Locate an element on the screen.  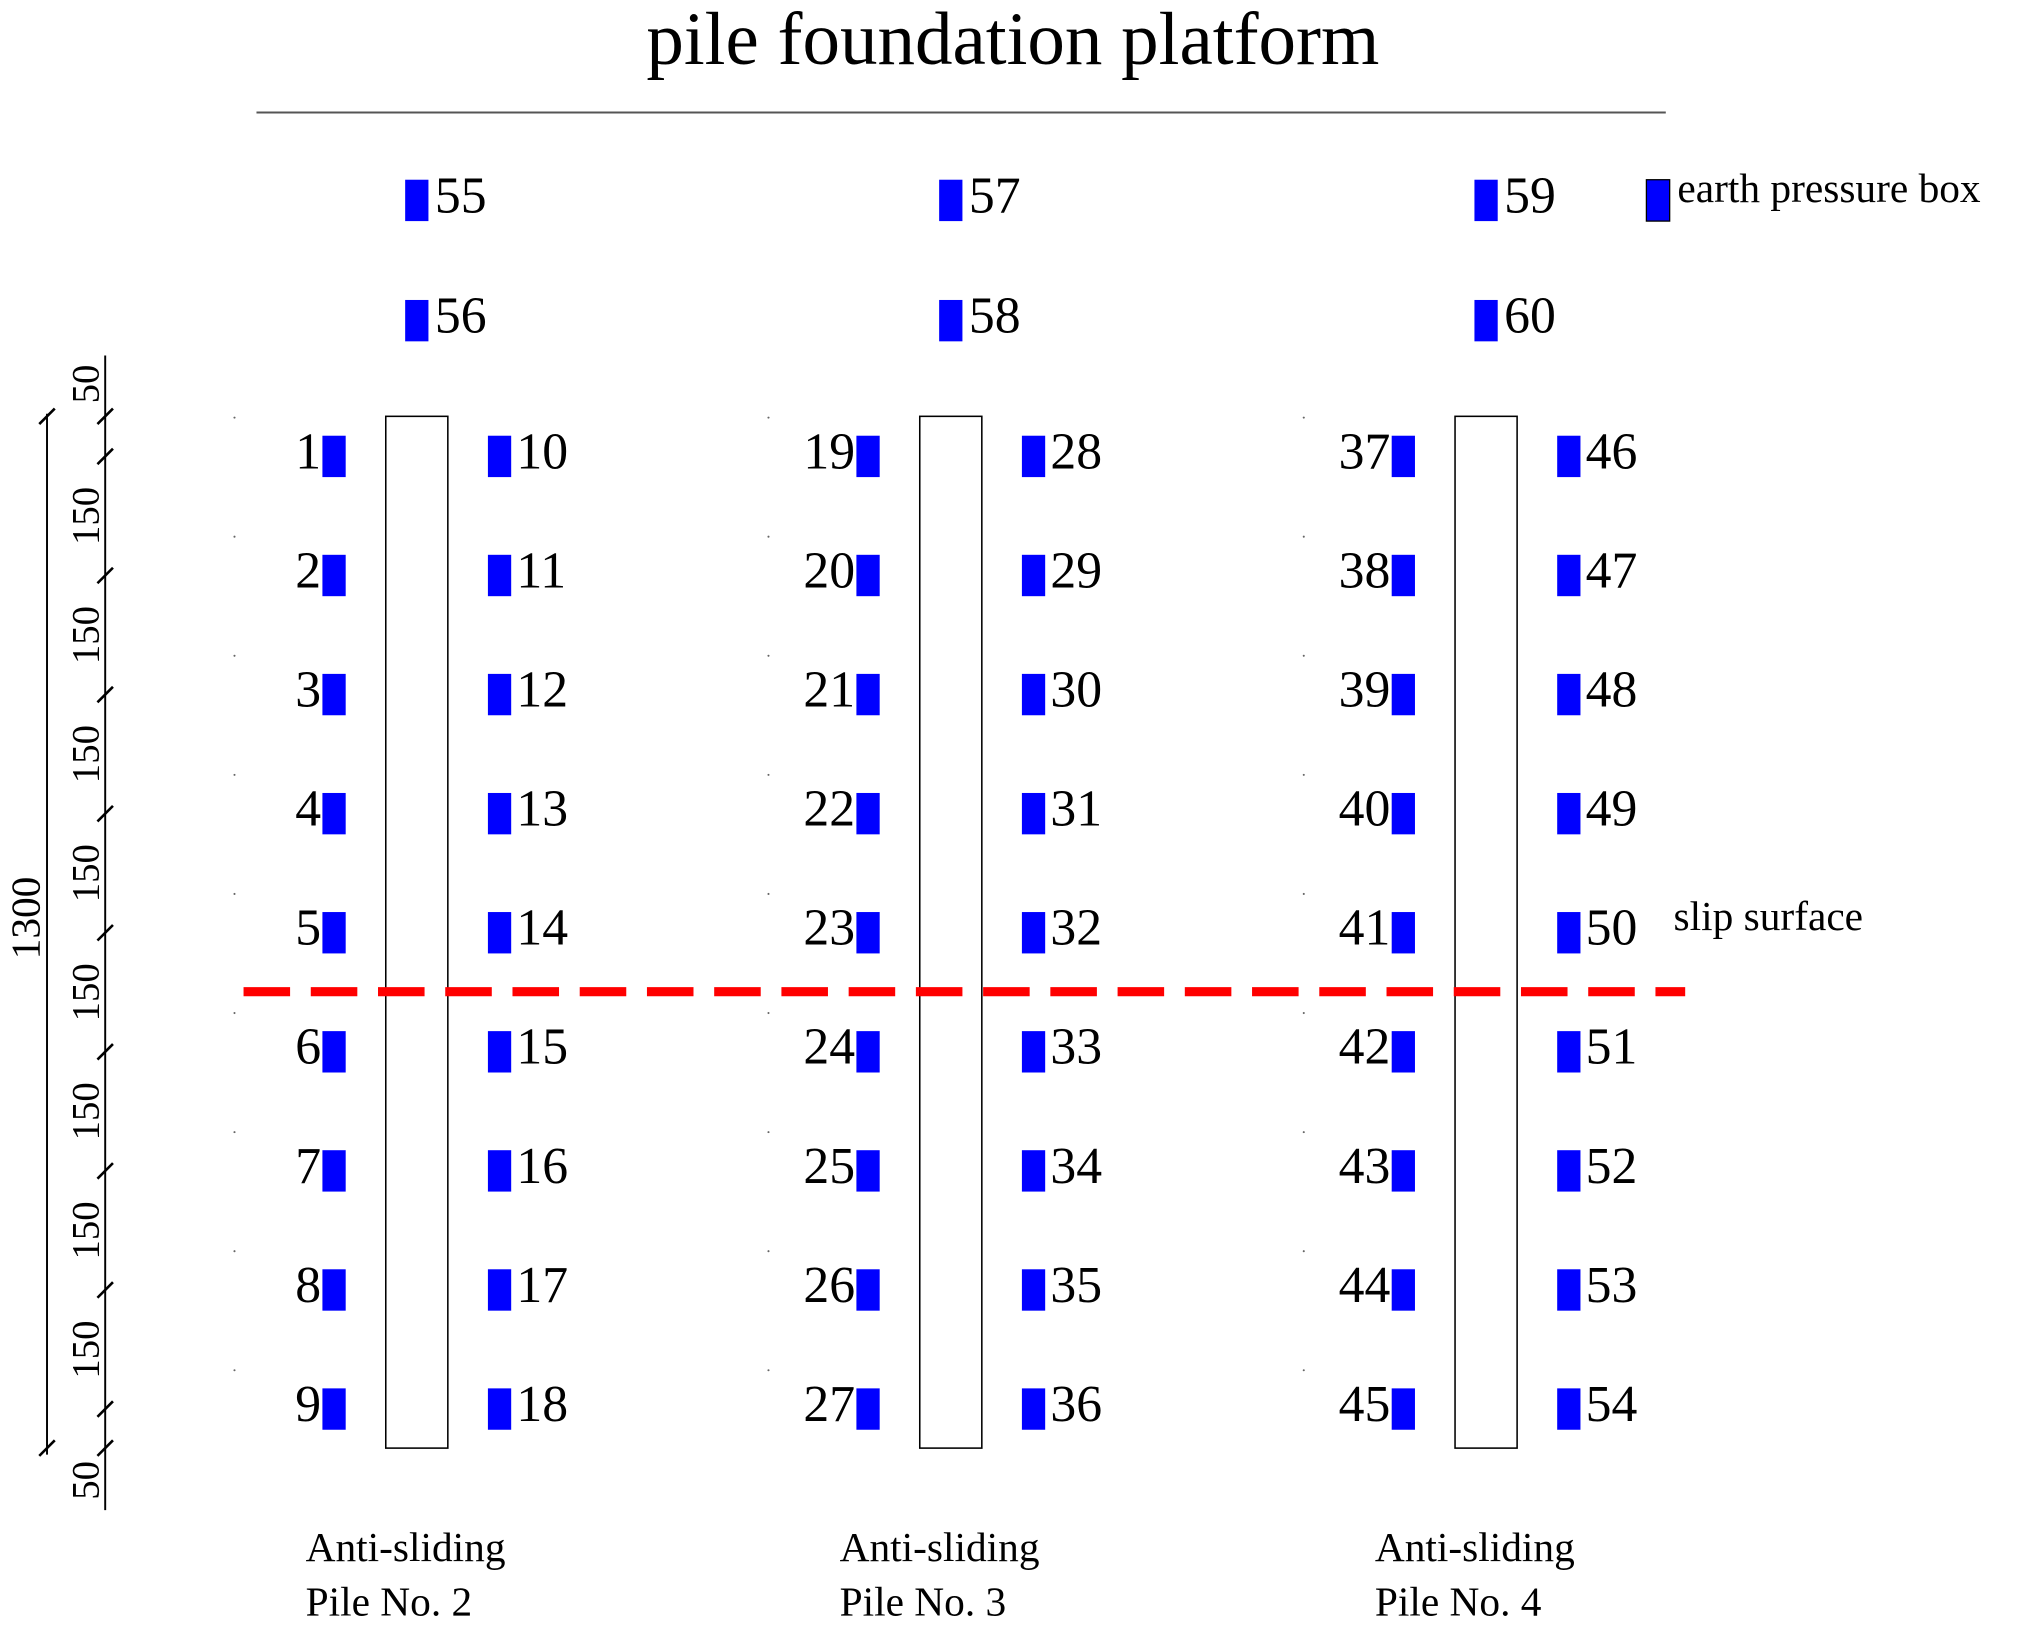
box-number: 42 is located at coordinates (1365, 1047).